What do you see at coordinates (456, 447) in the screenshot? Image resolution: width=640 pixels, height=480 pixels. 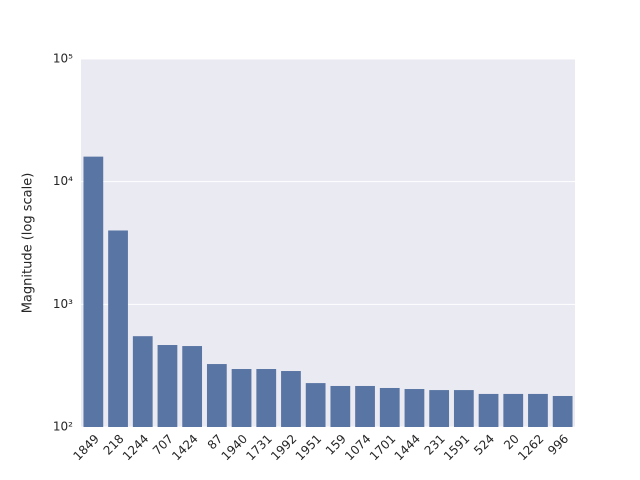 I see `x-tick-label: 1591` at bounding box center [456, 447].